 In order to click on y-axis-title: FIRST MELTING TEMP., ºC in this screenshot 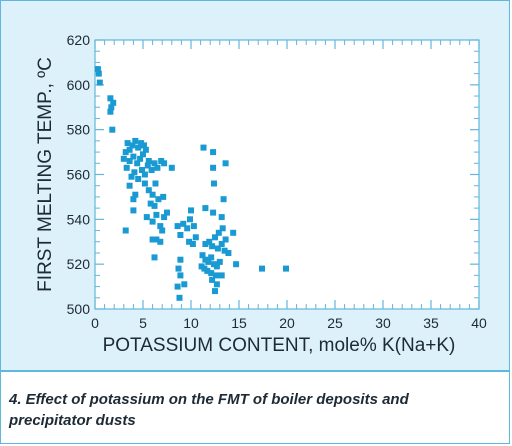, I will do `click(45, 174)`.